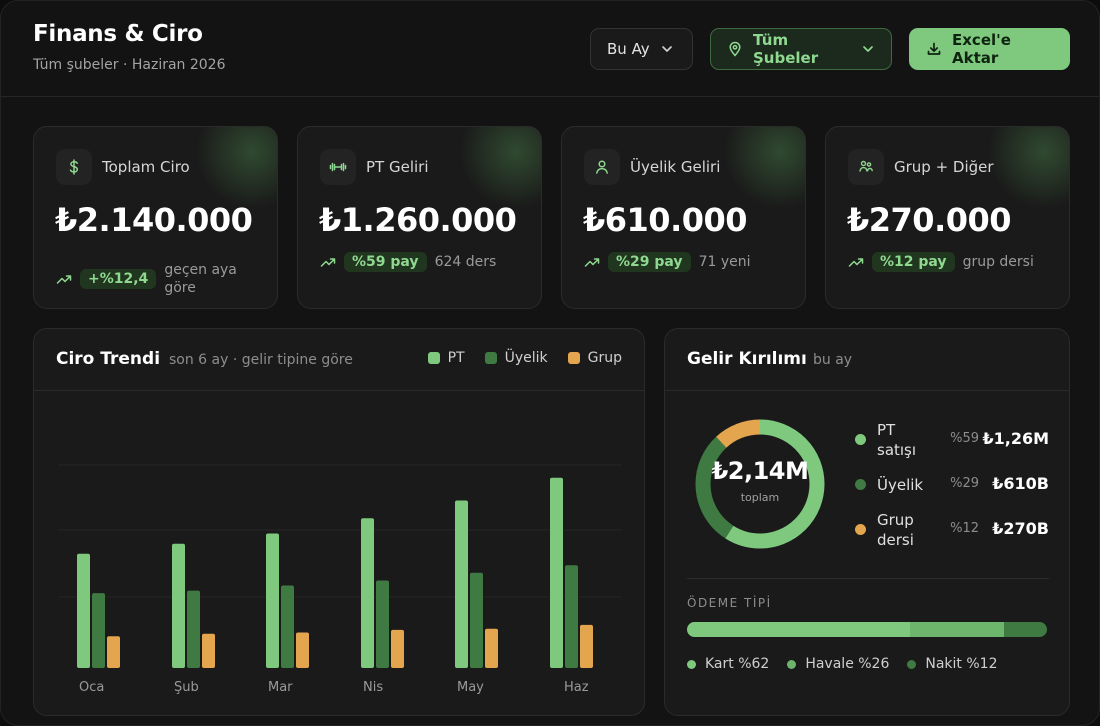  Describe the element at coordinates (602, 167) in the screenshot. I see `user-icon` at that location.